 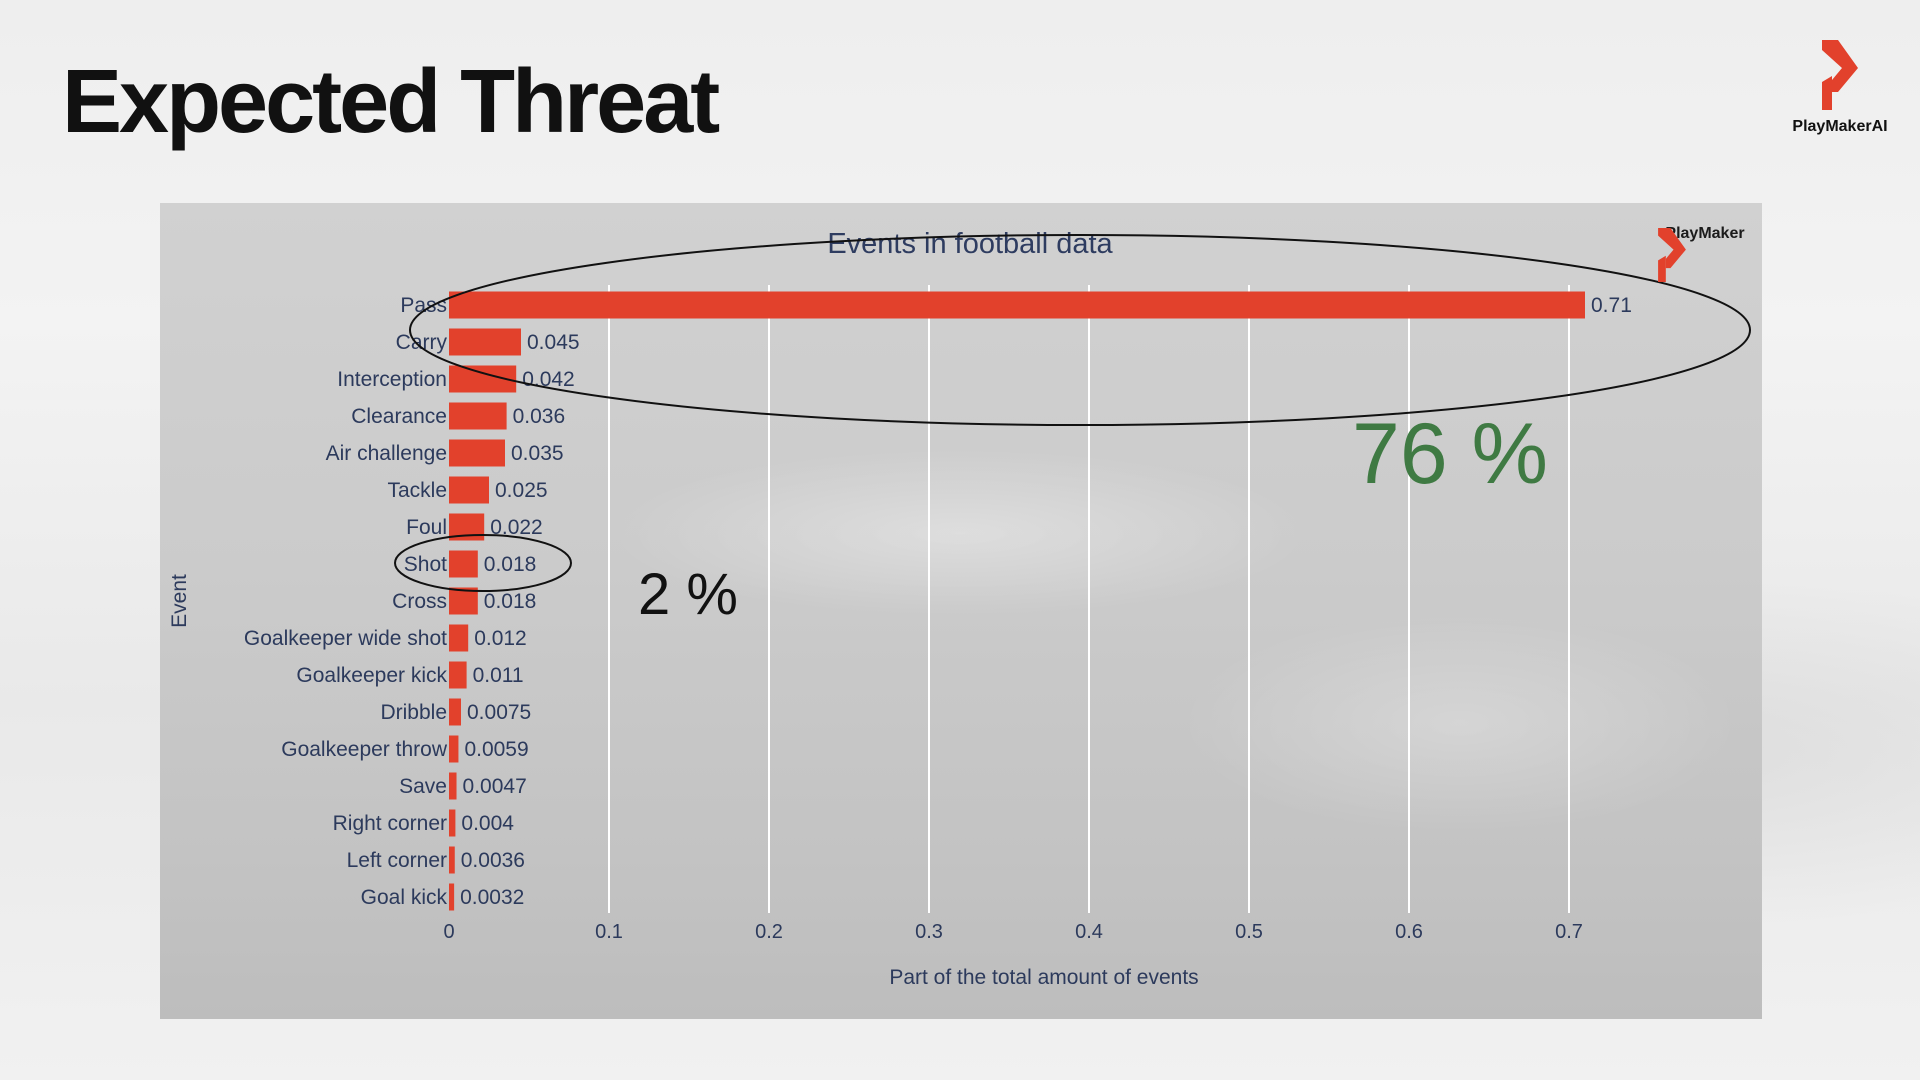 I want to click on chart-title: Events in football data, so click(x=970, y=244).